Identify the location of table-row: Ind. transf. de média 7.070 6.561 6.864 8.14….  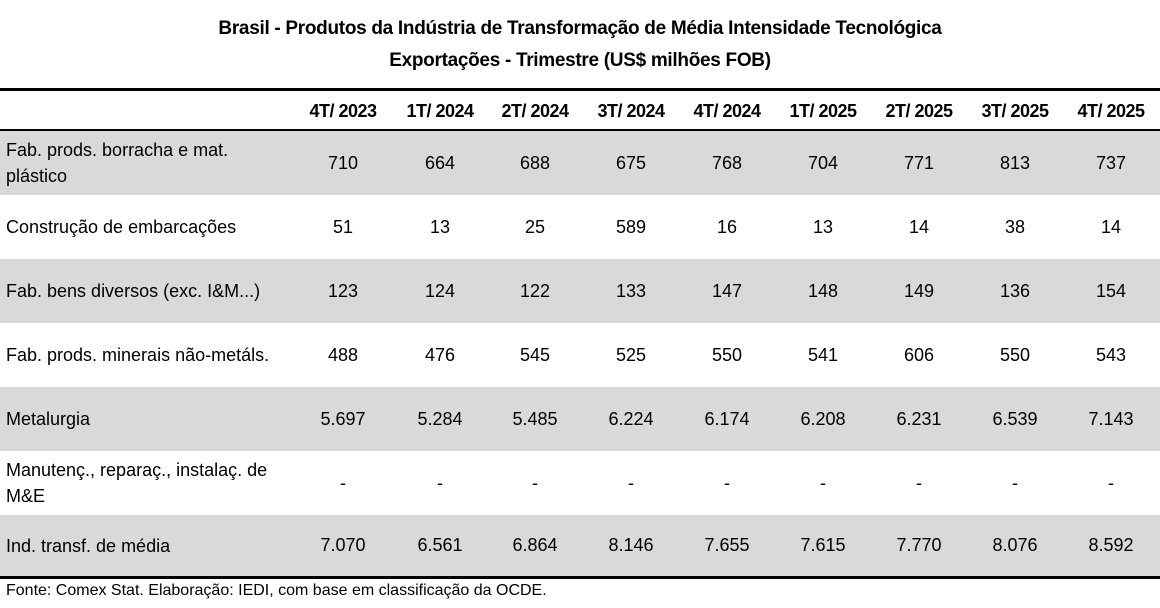
(580, 545).